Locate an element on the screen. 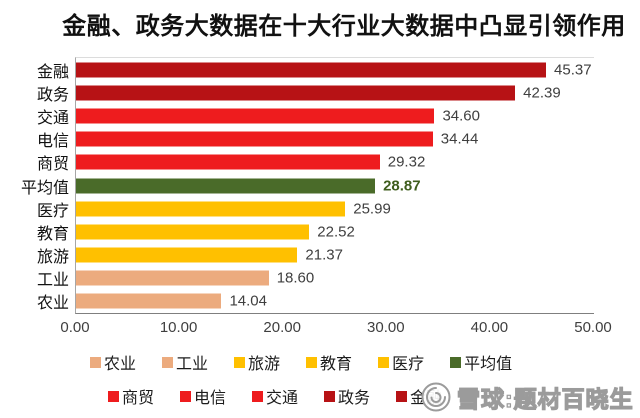 Image resolution: width=640 pixels, height=418 pixels. legend-label: 电信 is located at coordinates (210, 398).